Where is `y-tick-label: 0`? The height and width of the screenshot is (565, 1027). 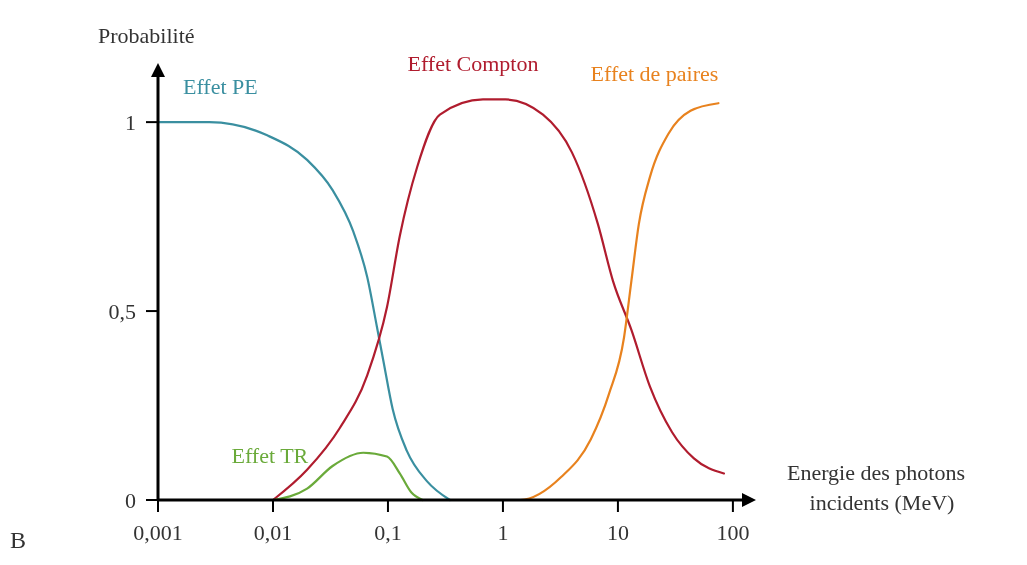 y-tick-label: 0 is located at coordinates (130, 500).